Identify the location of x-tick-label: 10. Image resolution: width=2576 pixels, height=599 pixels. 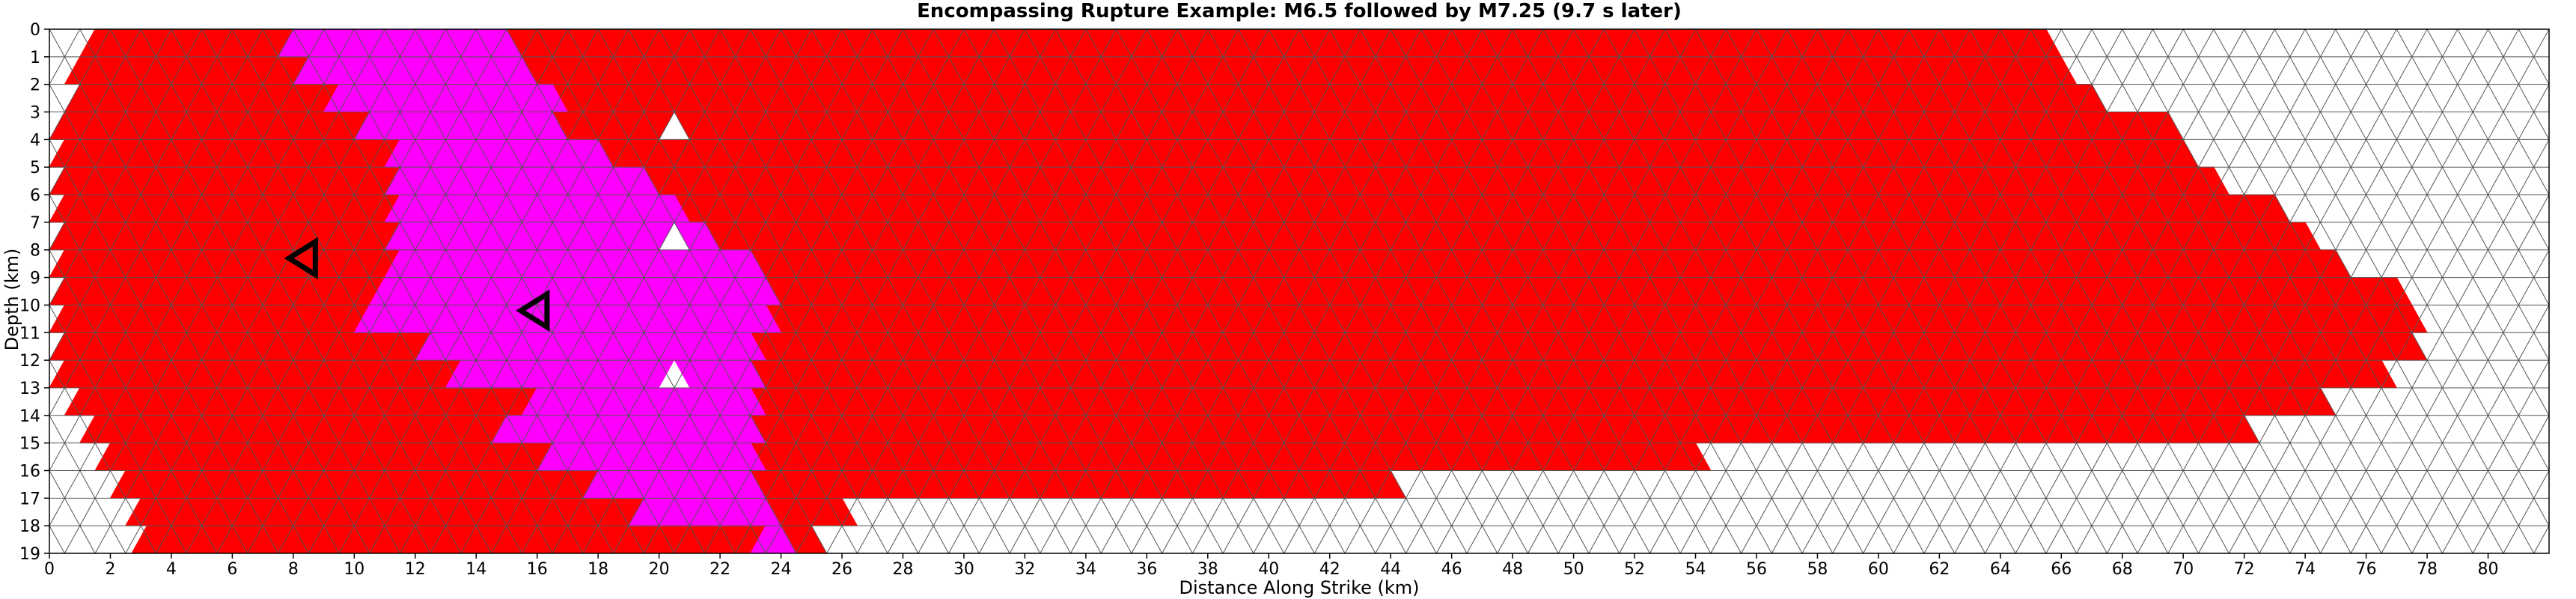
(354, 569).